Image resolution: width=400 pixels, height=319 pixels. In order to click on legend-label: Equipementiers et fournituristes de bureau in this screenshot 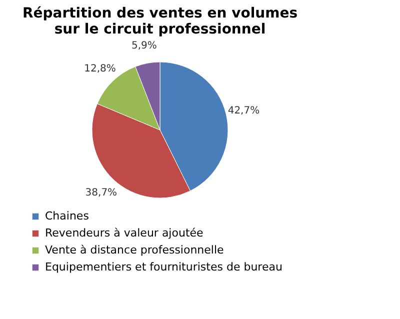, I will do `click(163, 267)`.